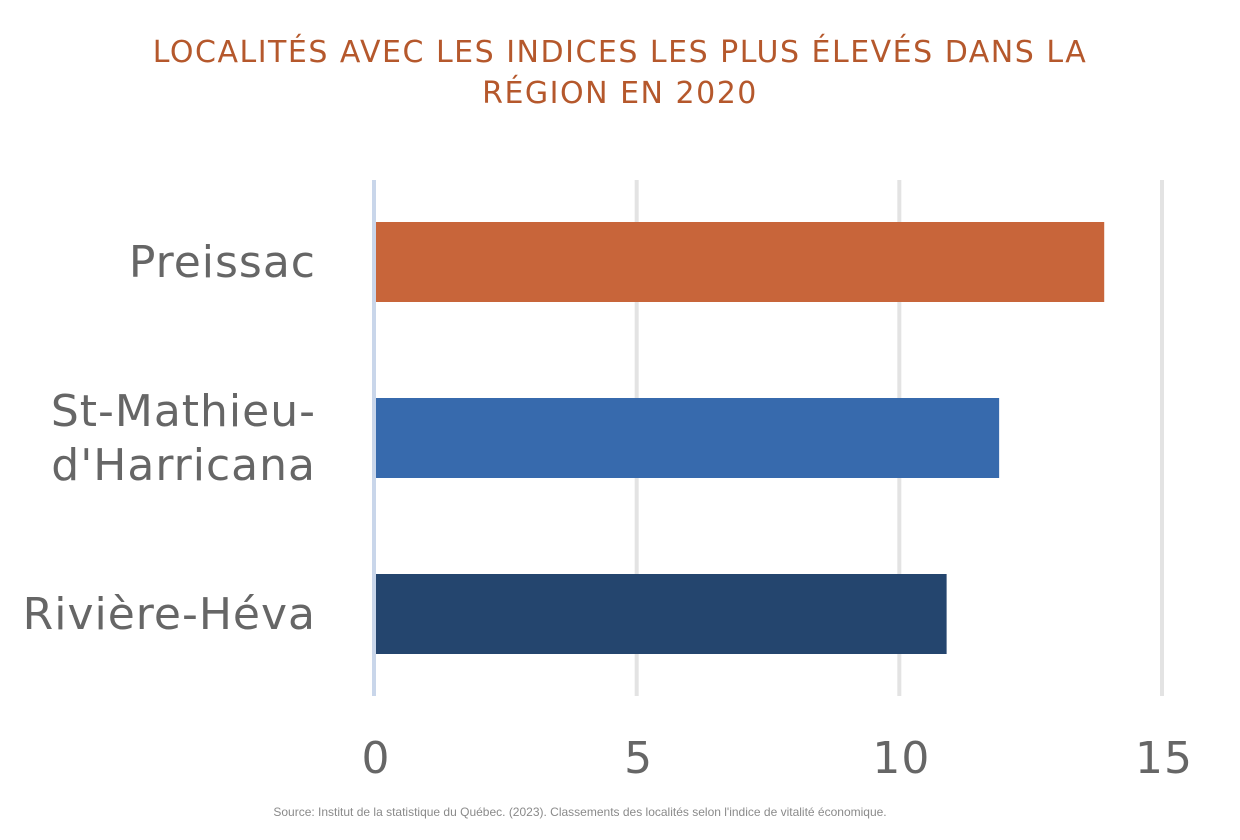 The width and height of the screenshot is (1240, 840). I want to click on category-label-line: Preissac, so click(222, 262).